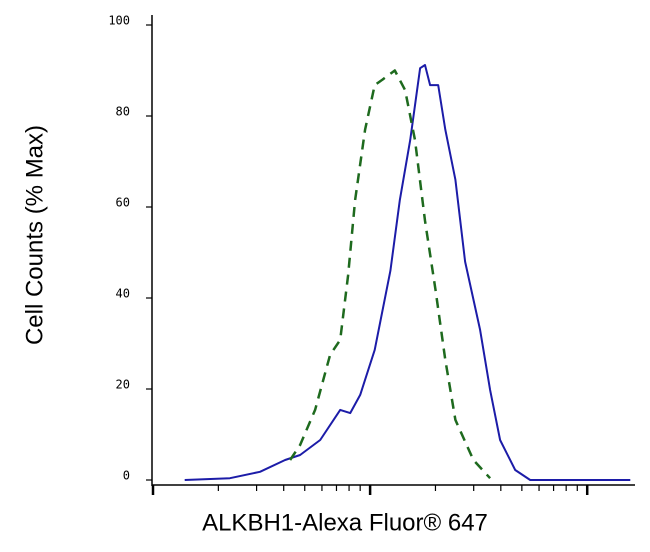 This screenshot has height=552, width=650. I want to click on y-axis-title: Cell Counts (% Max), so click(34, 235).